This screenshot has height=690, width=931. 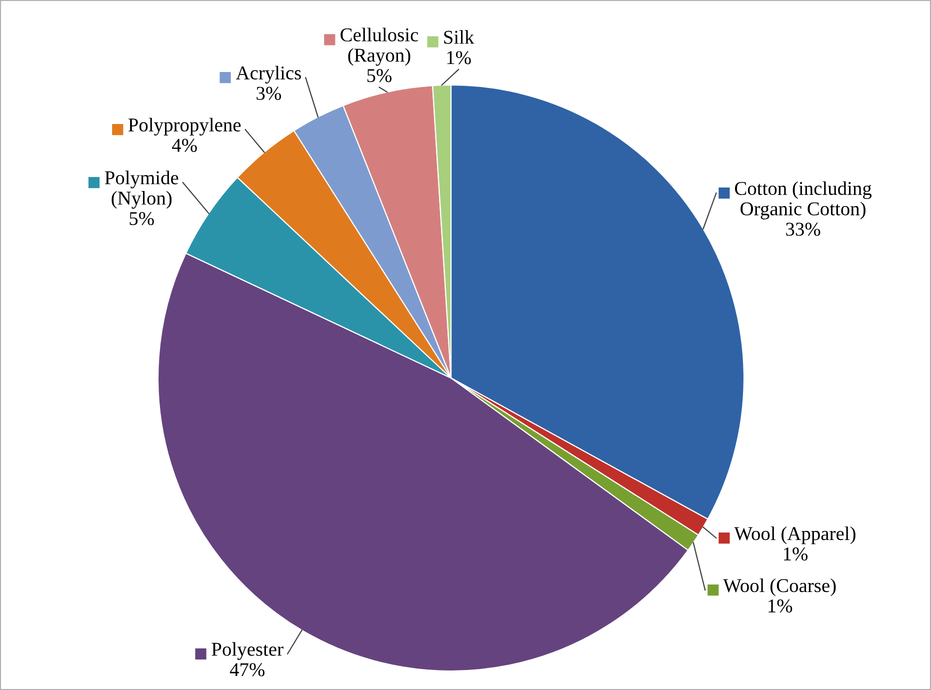 What do you see at coordinates (247, 669) in the screenshot?
I see `data-label: 47%` at bounding box center [247, 669].